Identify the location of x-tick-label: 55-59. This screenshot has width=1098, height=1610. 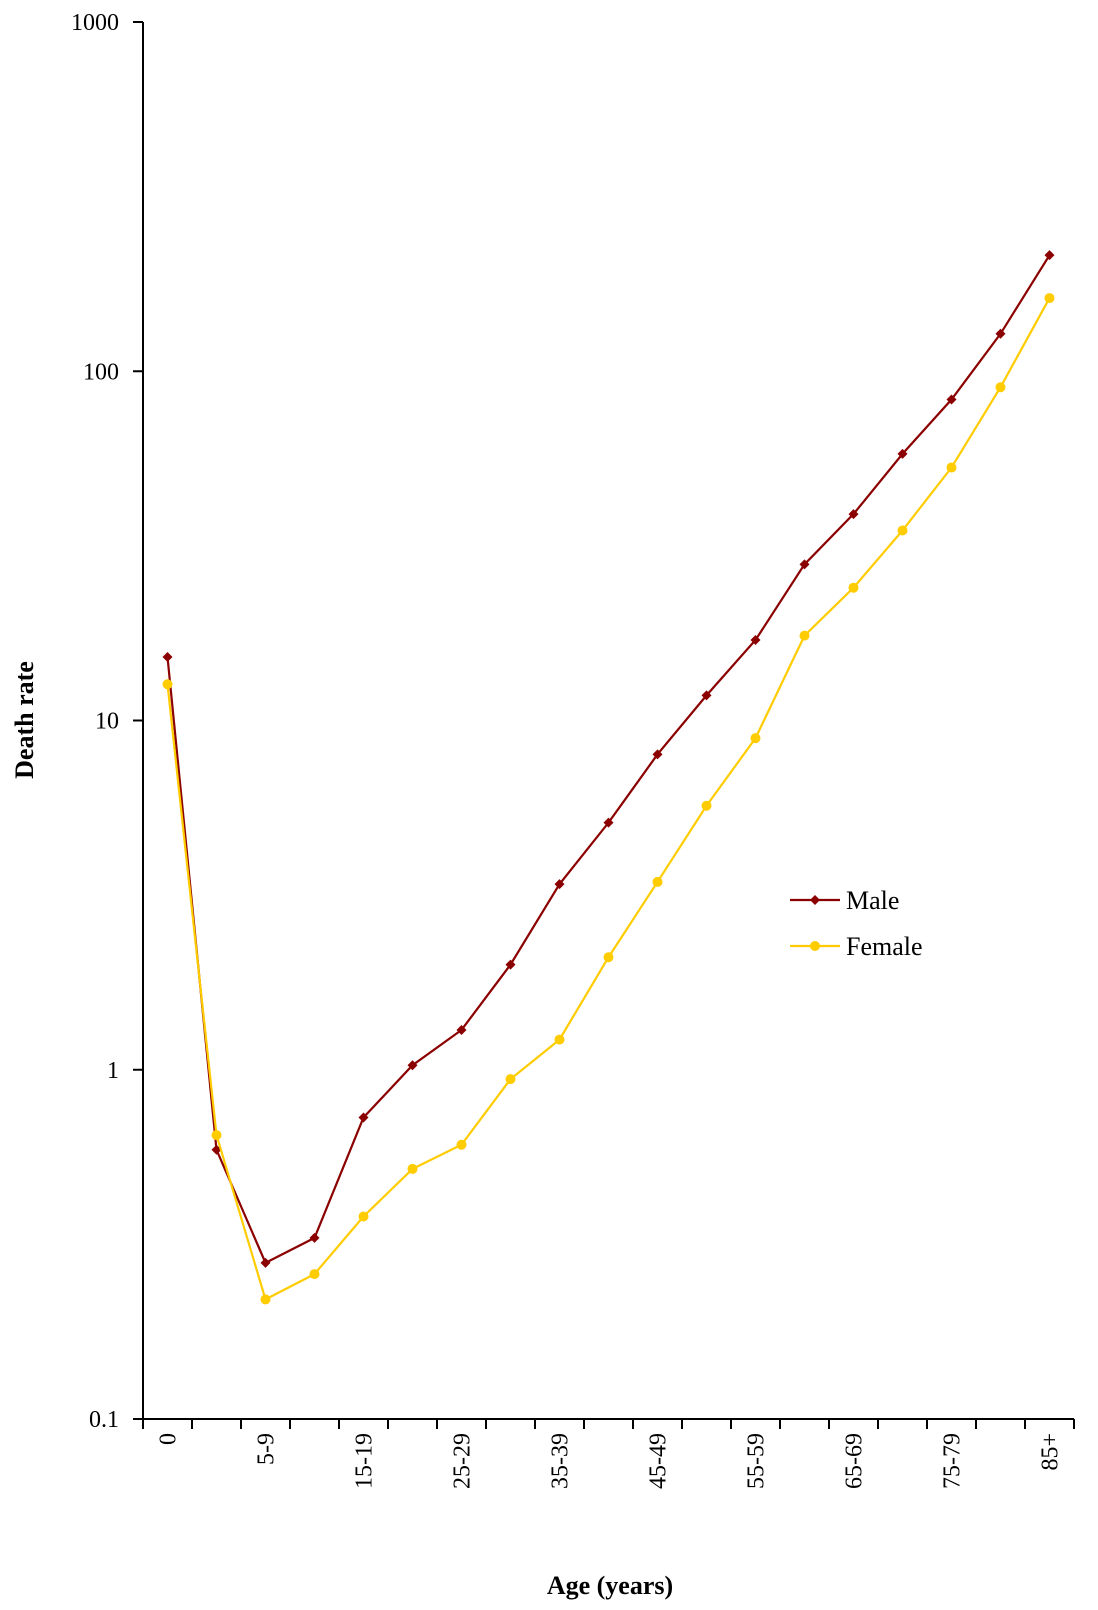
(757, 1461).